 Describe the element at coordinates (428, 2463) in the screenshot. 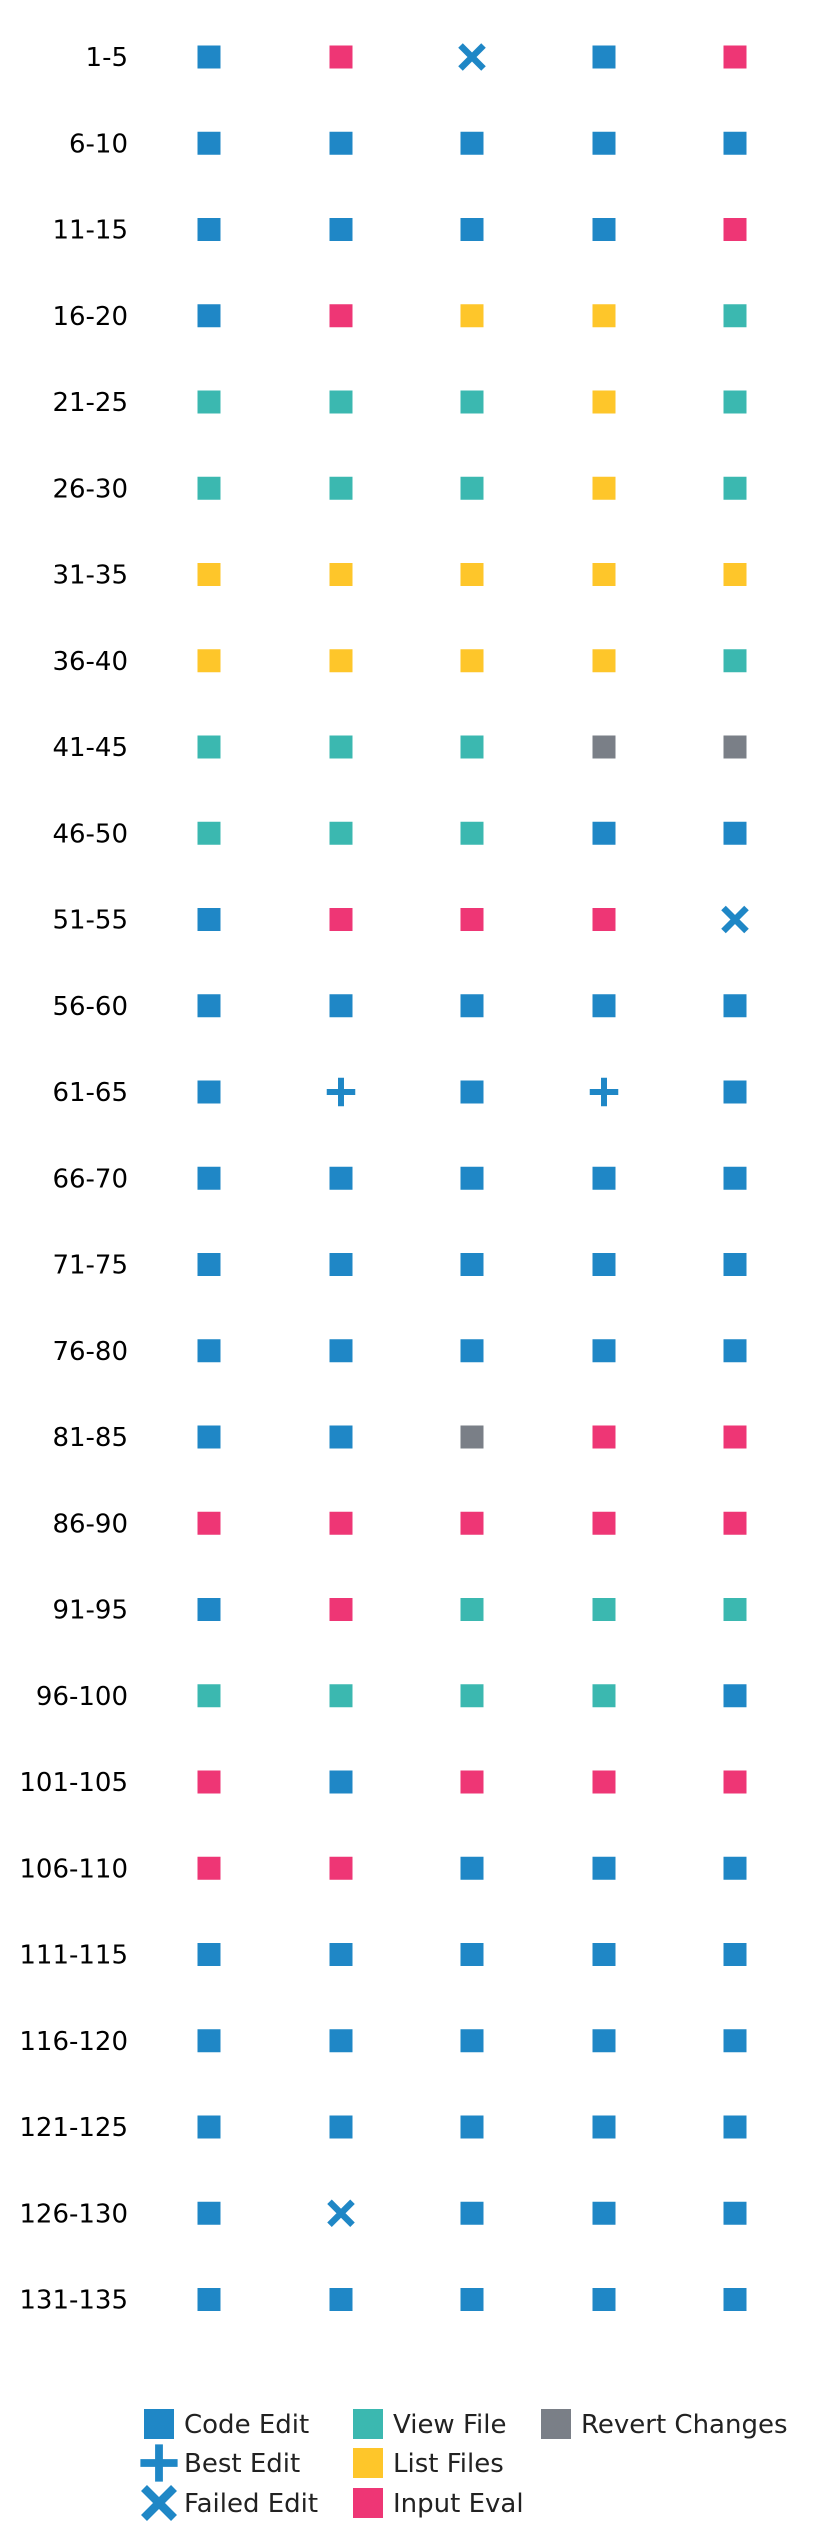

I see `legend-item-list-files: List Files` at that location.